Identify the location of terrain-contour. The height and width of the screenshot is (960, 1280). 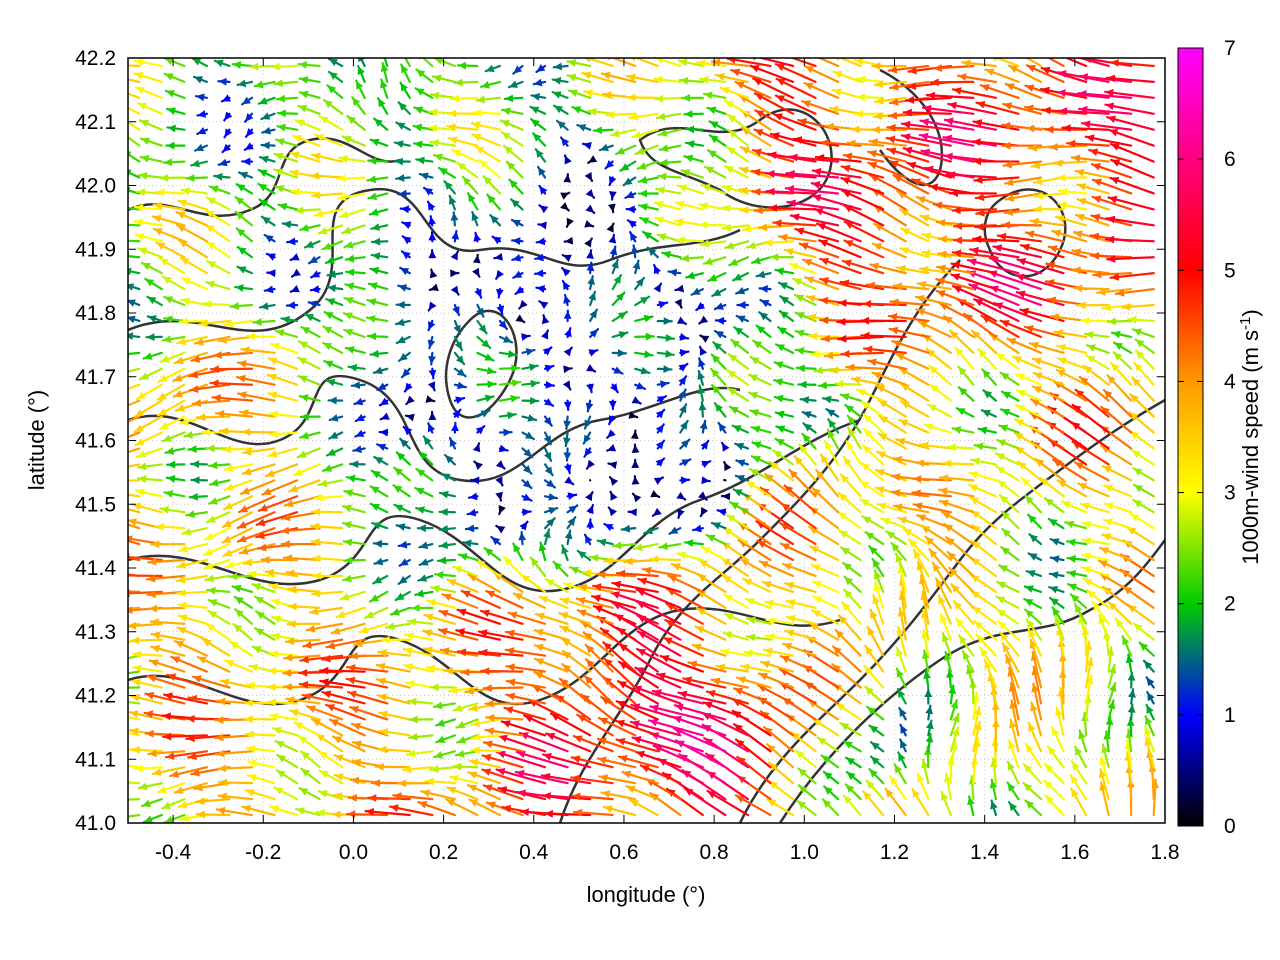
(735, 158).